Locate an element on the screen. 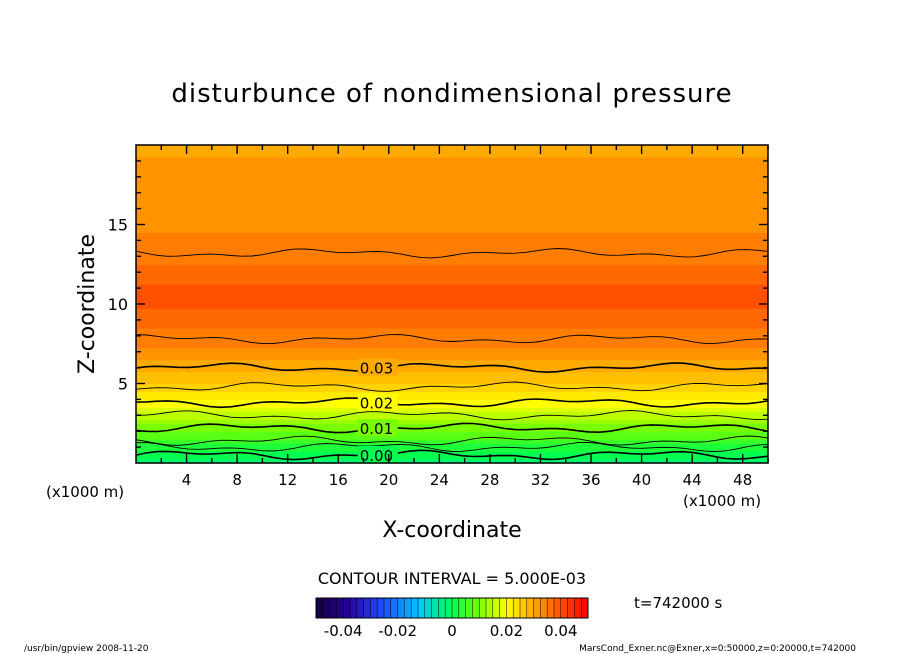  colorbar-tick-label: 0.04 is located at coordinates (560, 631).